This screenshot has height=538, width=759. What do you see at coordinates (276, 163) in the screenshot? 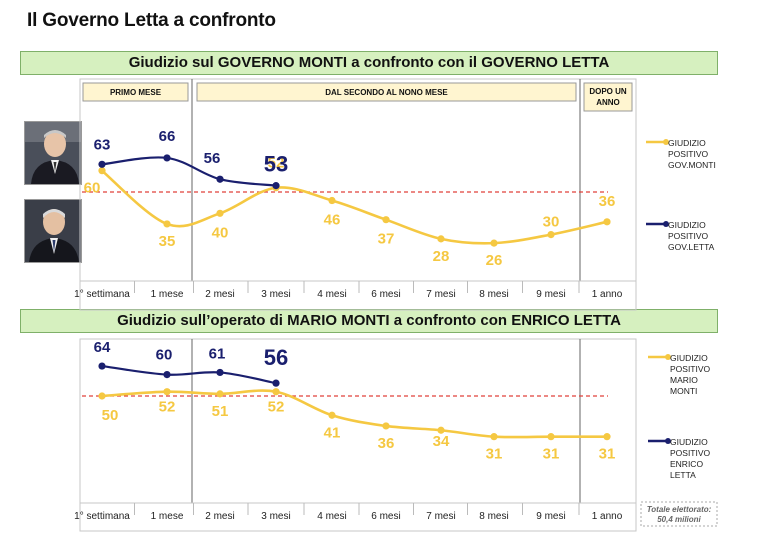
I see `chart1-monti-data-label: 52` at bounding box center [276, 163].